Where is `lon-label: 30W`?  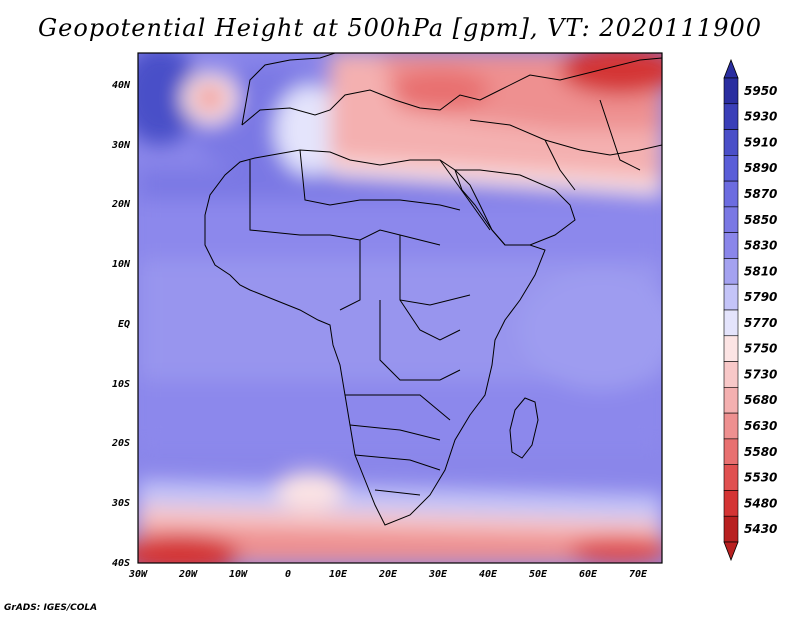
lon-label: 30W is located at coordinates (138, 574).